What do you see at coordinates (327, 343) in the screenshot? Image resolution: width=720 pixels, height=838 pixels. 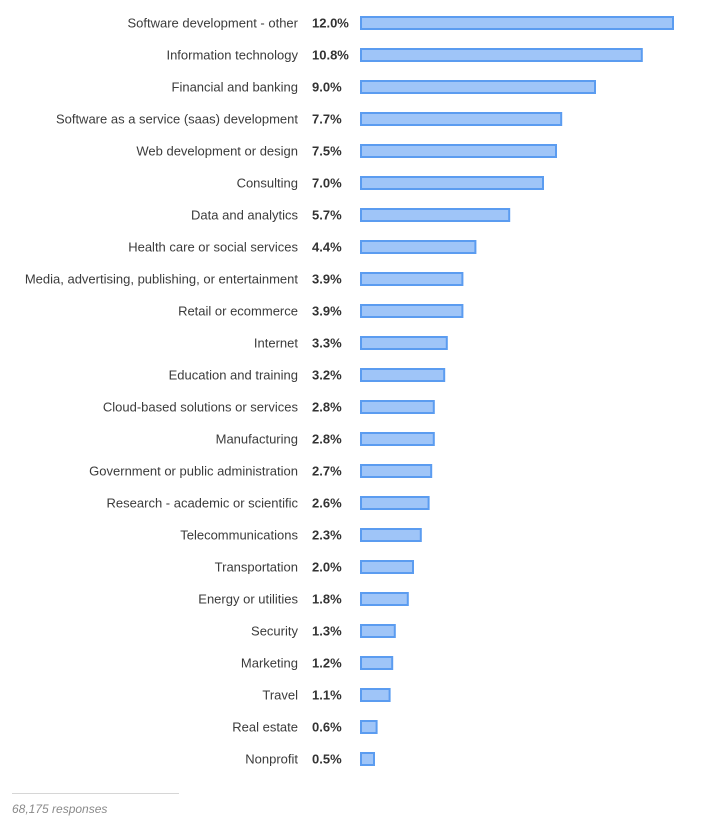 I see `value-label-11: 3.3%` at bounding box center [327, 343].